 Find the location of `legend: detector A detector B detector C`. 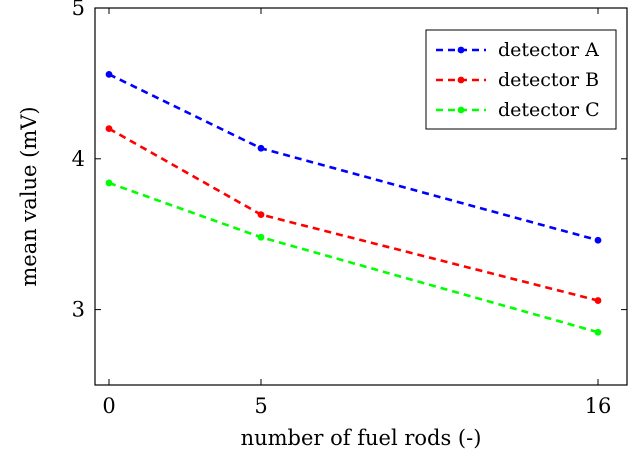

legend: detector A detector B detector C is located at coordinates (521, 79).